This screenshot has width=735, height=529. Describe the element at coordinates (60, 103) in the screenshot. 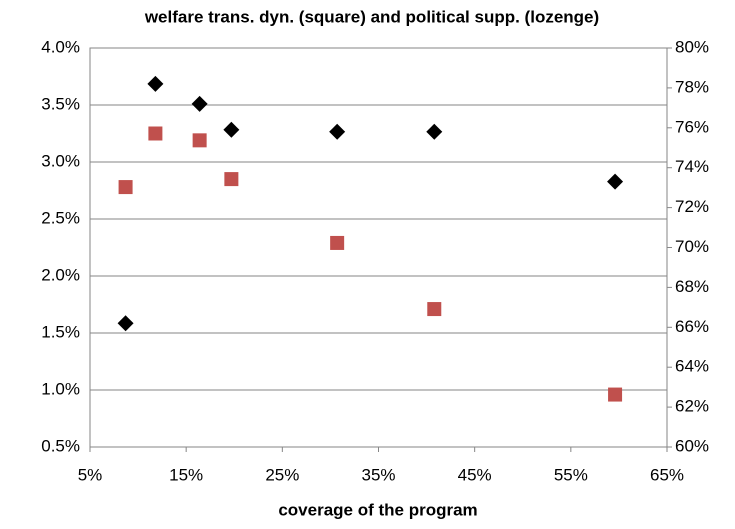

I see `y-tick-label: 3.5%` at that location.